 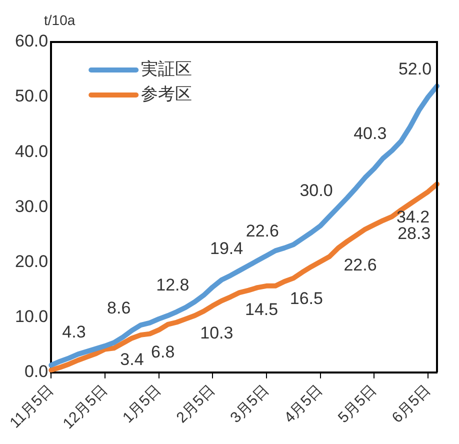 I want to click on data-label: 6.8, so click(x=163, y=352).